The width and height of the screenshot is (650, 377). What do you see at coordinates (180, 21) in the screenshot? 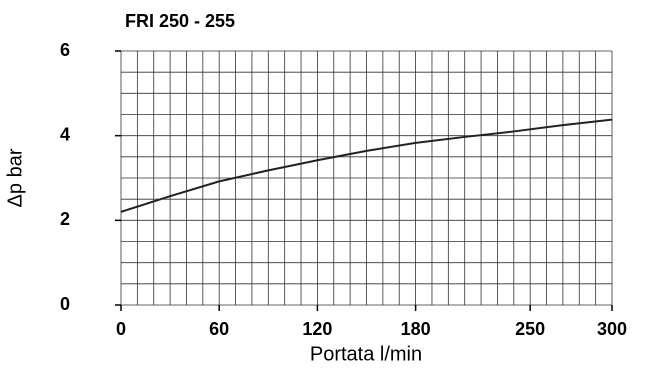
I see `chart-title: FRI 250 - 255` at bounding box center [180, 21].